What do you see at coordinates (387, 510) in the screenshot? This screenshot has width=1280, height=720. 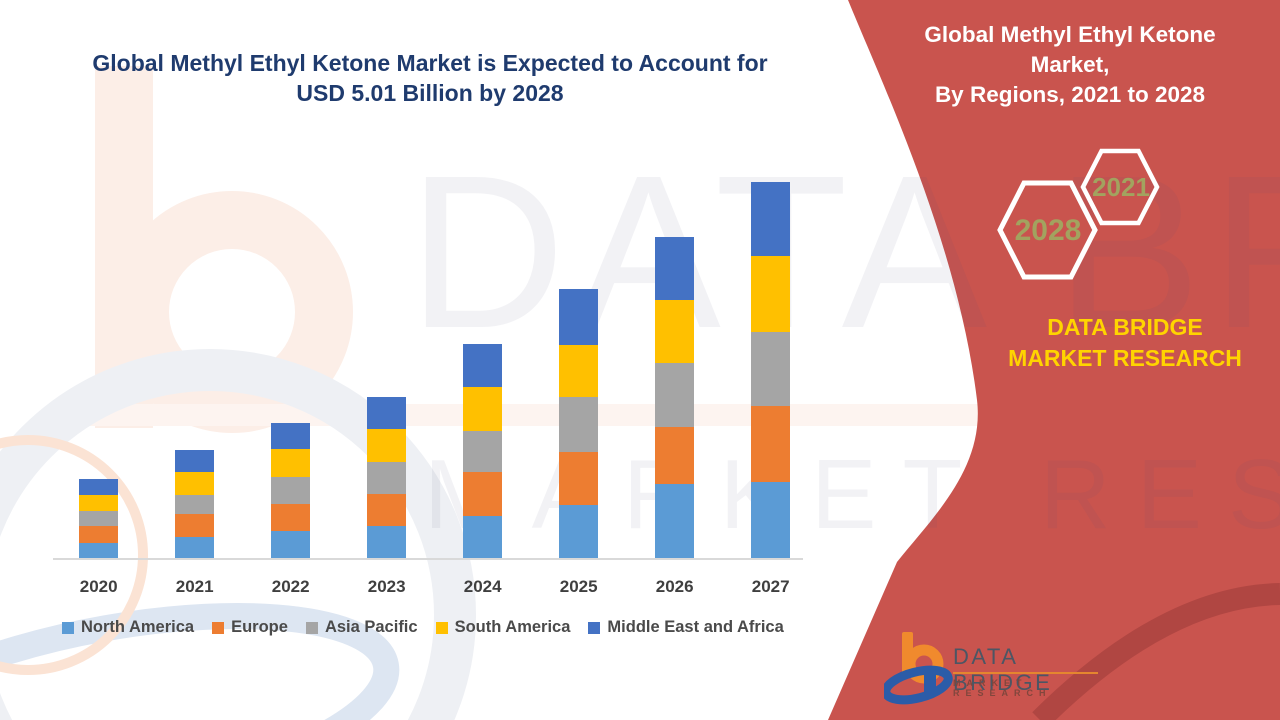 I see `bar-segment-europe-2023` at bounding box center [387, 510].